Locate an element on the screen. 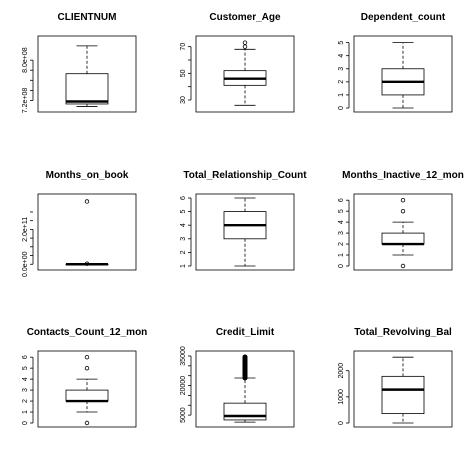  y-tick-label: 1000 is located at coordinates (341, 397).